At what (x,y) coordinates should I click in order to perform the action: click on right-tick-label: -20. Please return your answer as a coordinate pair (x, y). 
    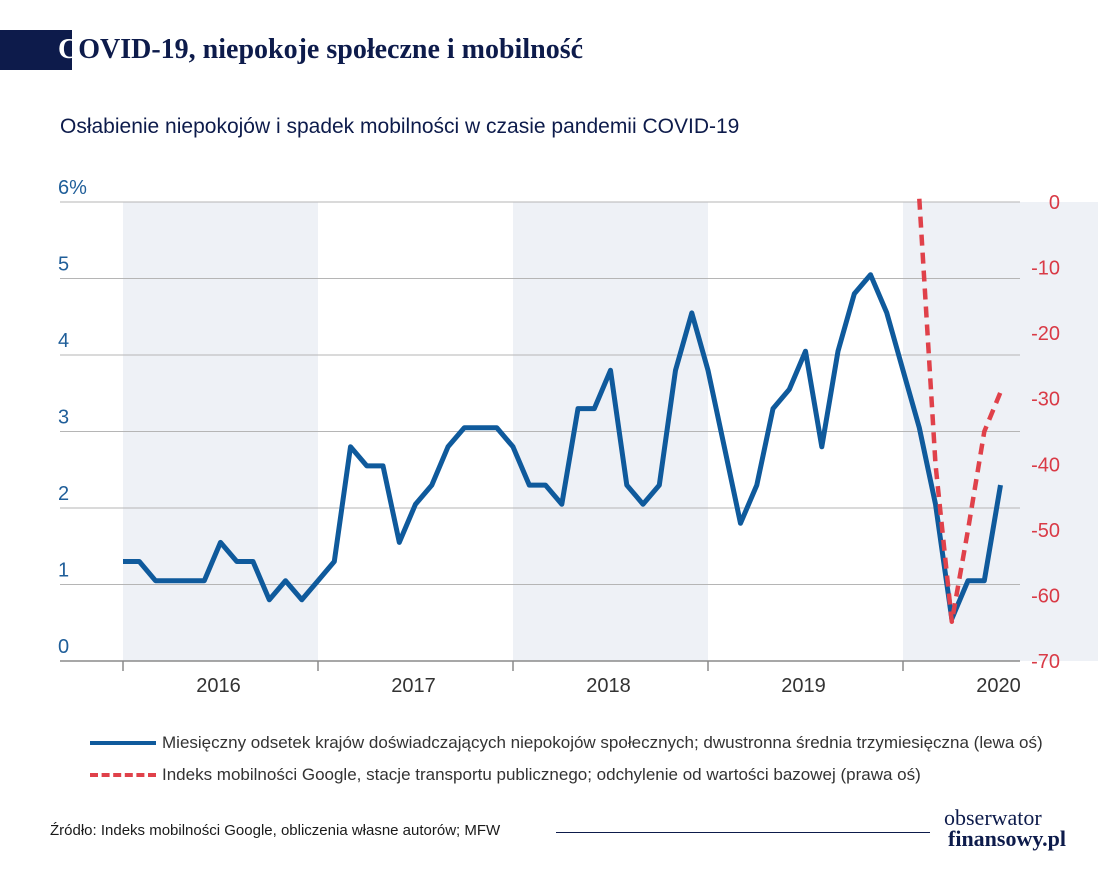
    Looking at the image, I should click on (1045, 334).